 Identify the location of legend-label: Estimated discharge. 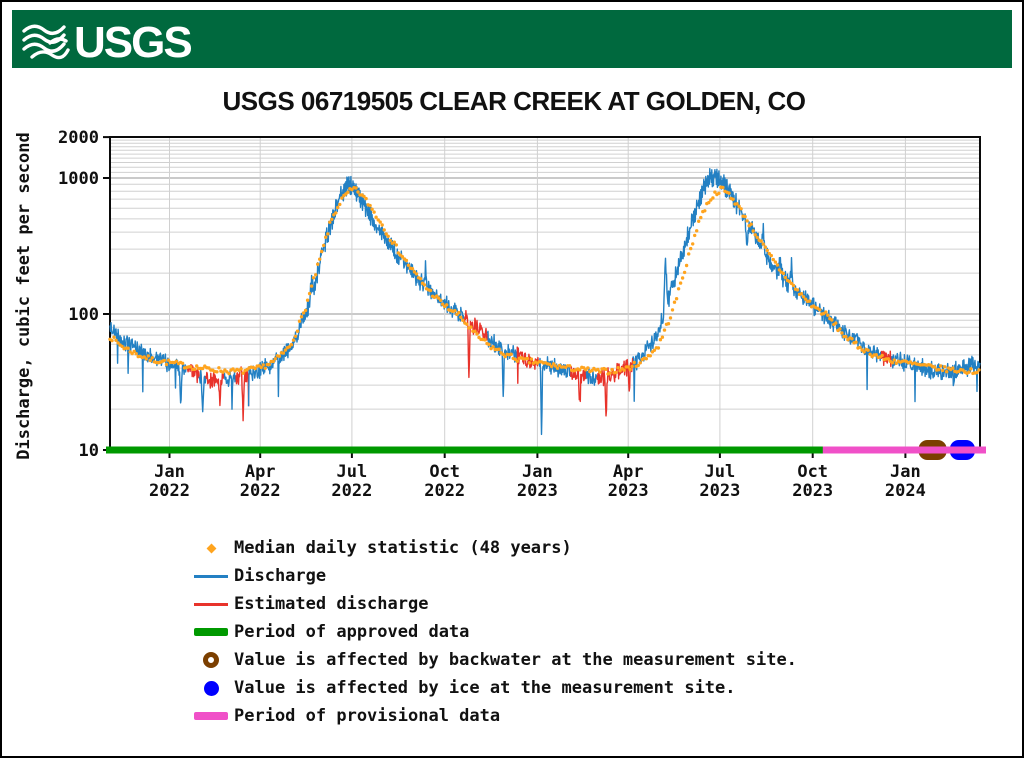
(331, 604).